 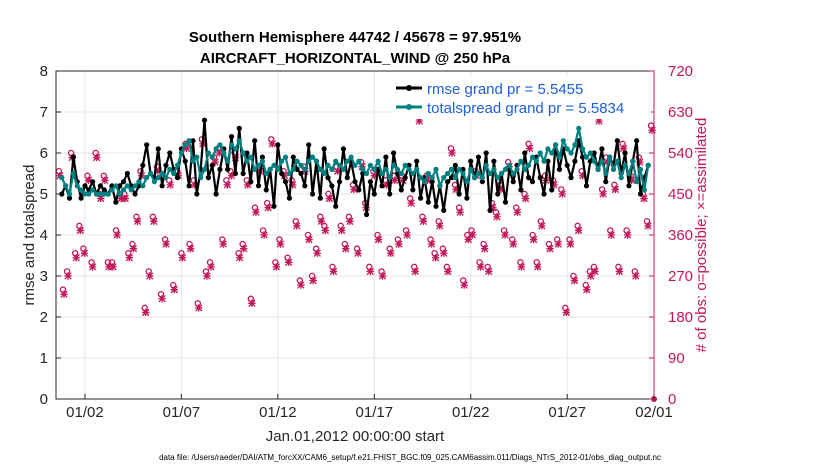 I want to click on right-y-tick-label: 90, so click(x=676, y=358).